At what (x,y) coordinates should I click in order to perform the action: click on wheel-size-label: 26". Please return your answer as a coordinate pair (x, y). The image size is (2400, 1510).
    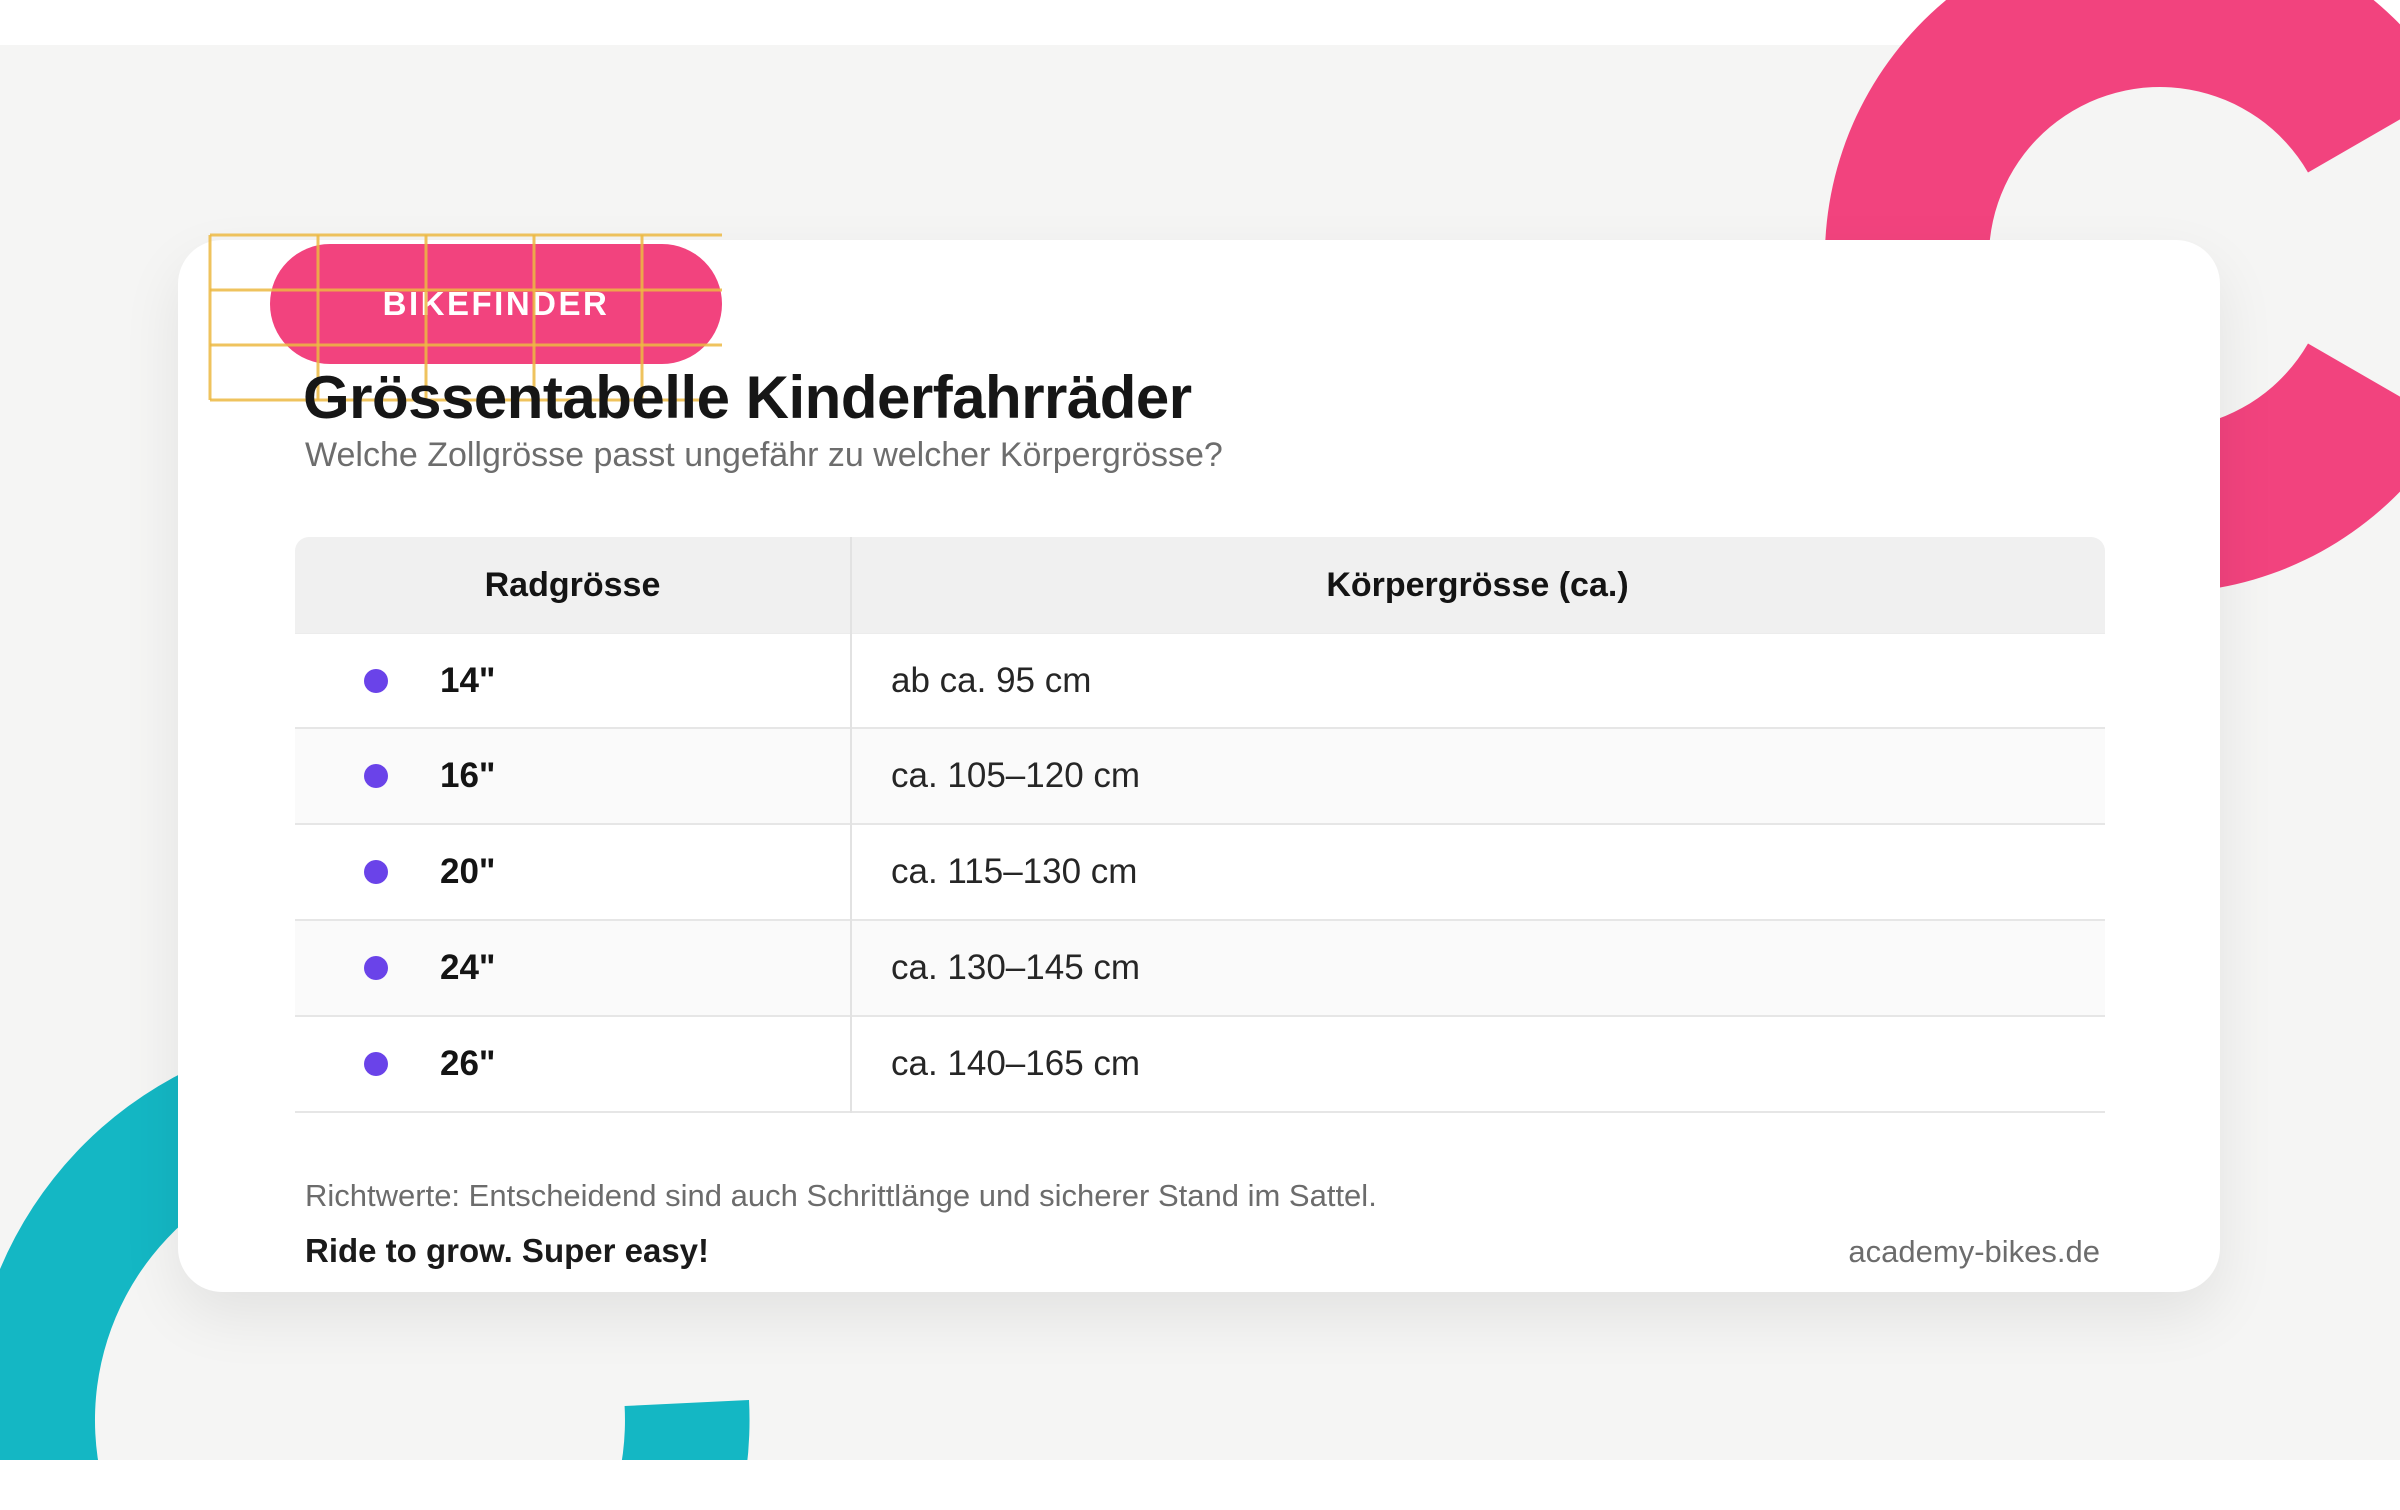
    Looking at the image, I should click on (468, 1063).